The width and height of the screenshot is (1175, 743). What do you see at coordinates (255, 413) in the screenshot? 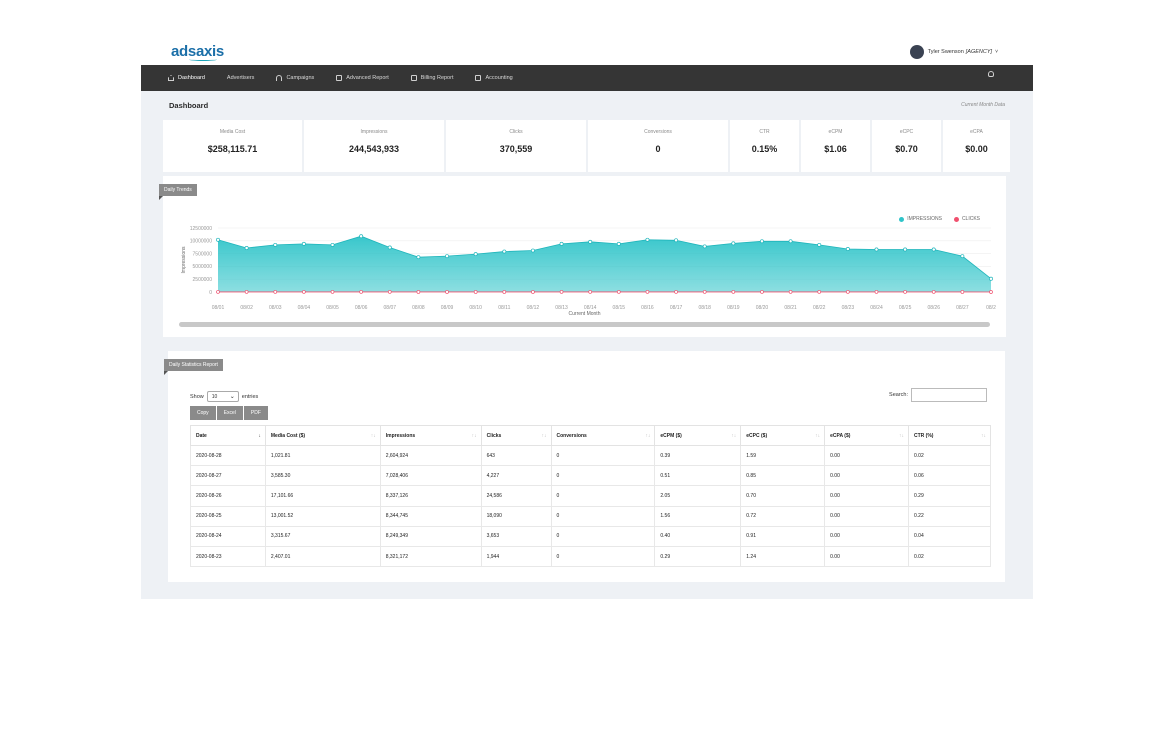
I see `pdf-button: PDF` at bounding box center [255, 413].